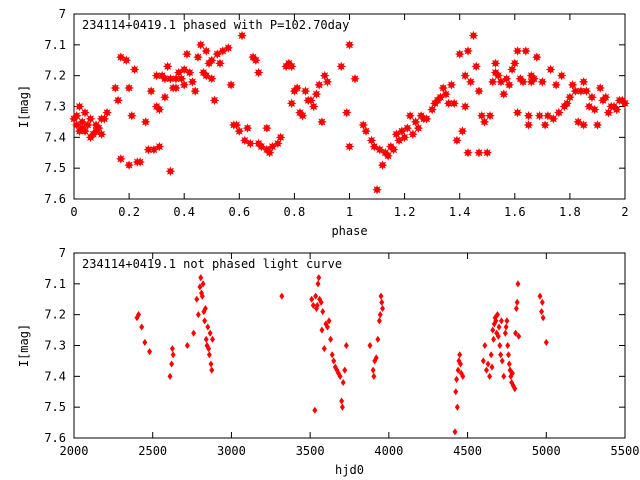 This screenshot has width=640, height=480. Describe the element at coordinates (55, 137) in the screenshot. I see `y-tick-label: 7.4` at that location.